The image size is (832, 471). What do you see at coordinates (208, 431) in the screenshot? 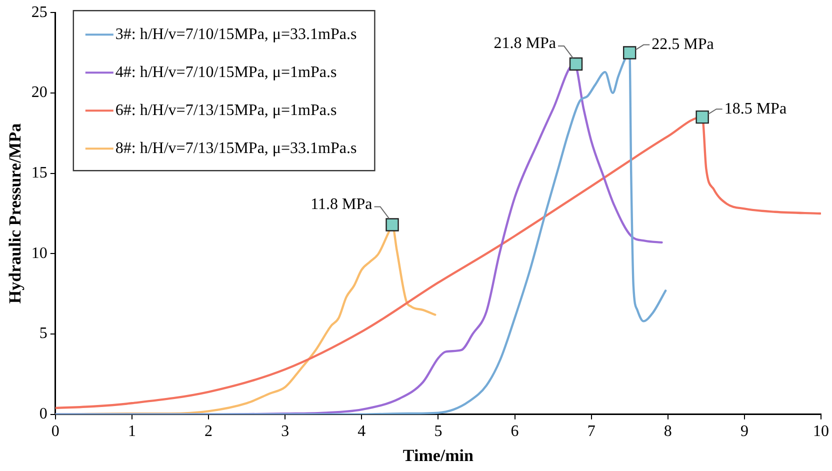
I see `x-tick-label: 2` at bounding box center [208, 431].